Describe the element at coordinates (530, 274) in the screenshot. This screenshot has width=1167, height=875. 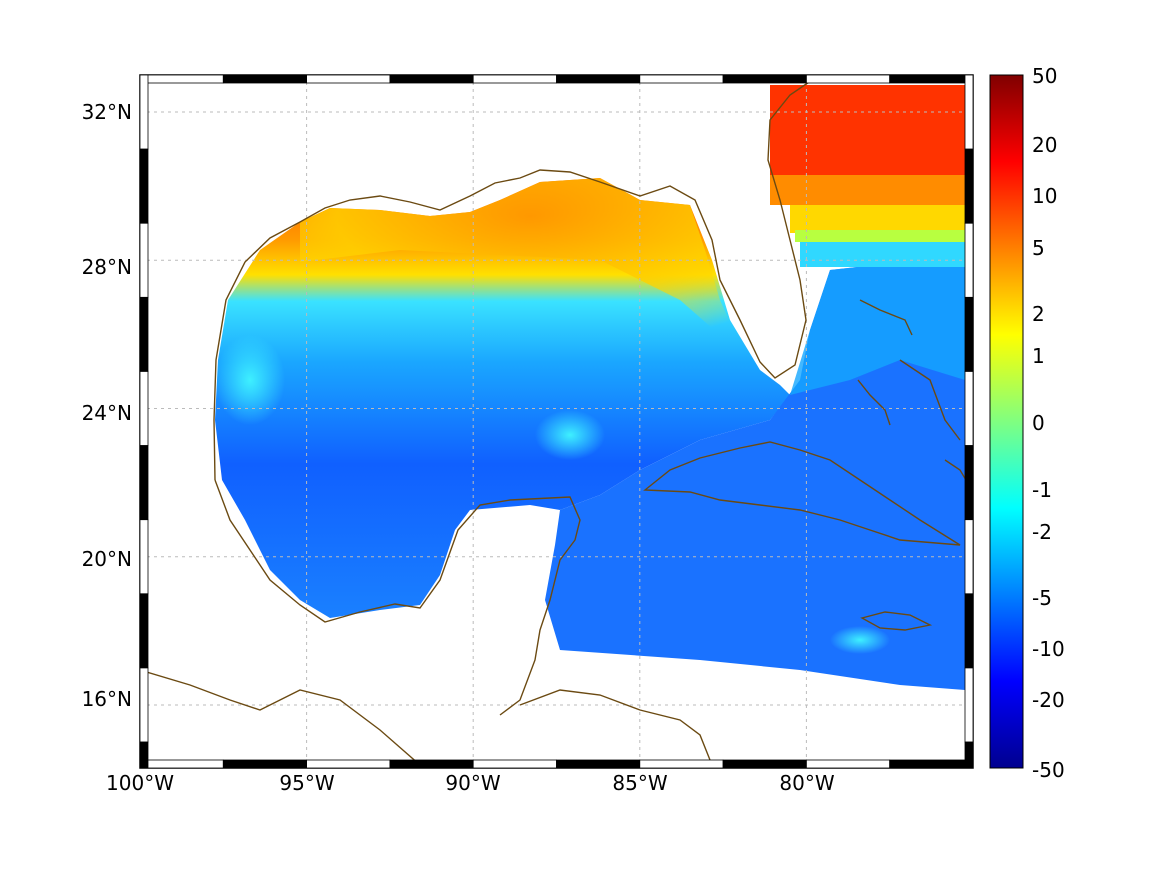
I see `northern-warm-band` at that location.